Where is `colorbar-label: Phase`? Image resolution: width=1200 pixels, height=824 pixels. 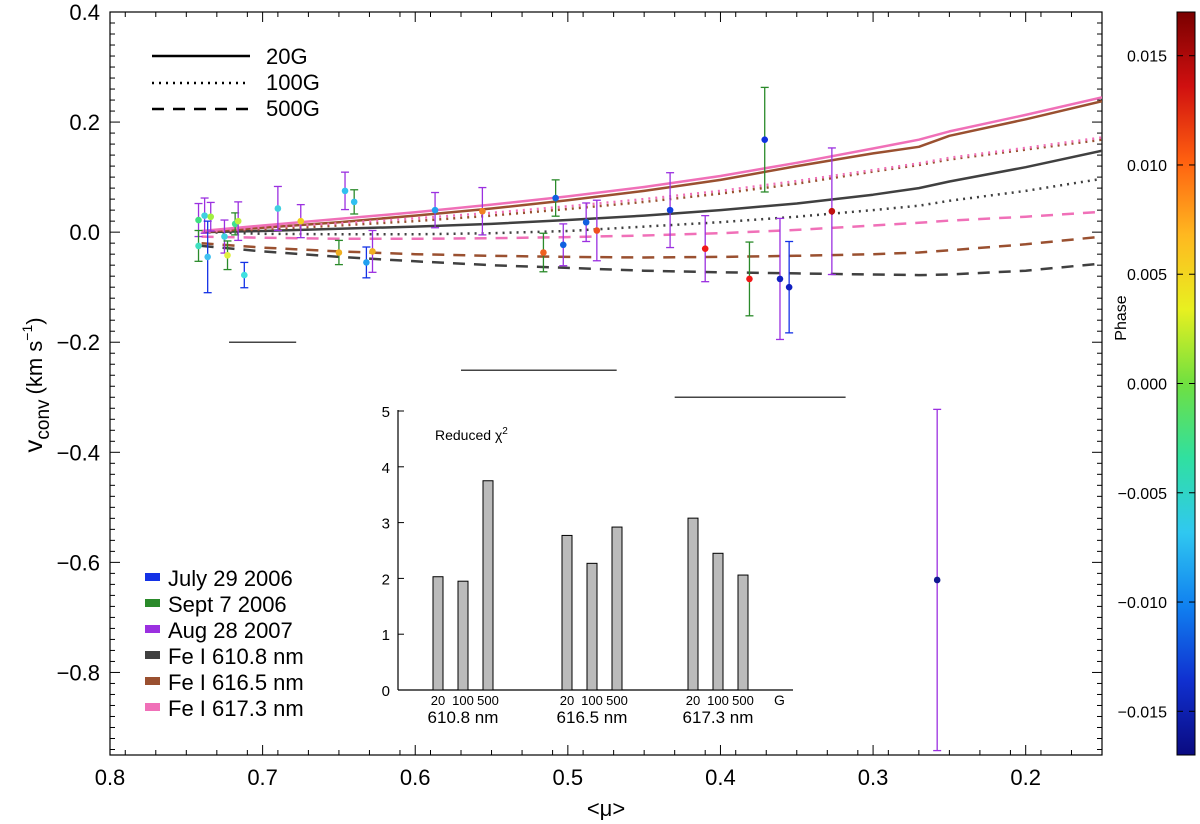 colorbar-label: Phase is located at coordinates (1121, 317).